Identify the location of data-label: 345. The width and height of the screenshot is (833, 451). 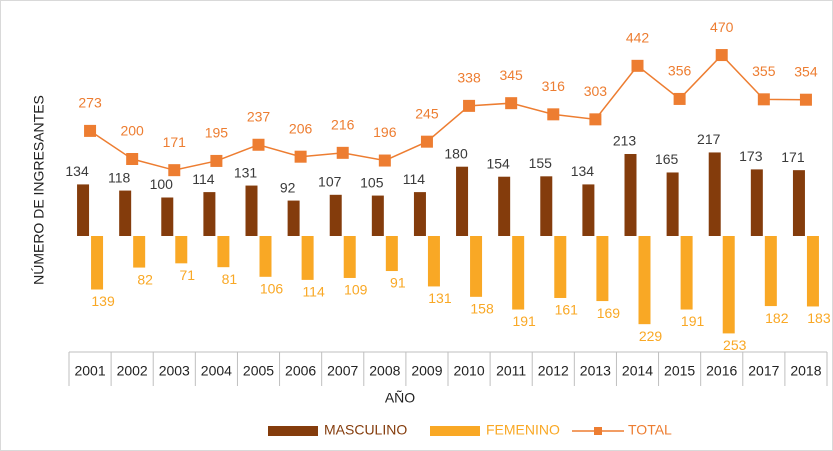
(511, 75).